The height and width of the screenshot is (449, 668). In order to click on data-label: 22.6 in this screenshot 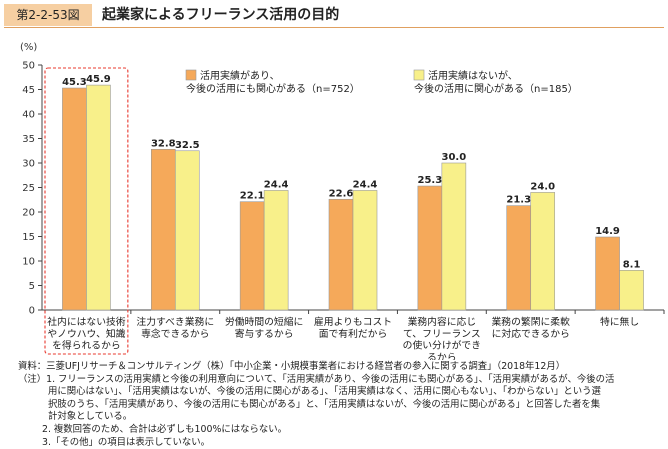, I will do `click(341, 193)`.